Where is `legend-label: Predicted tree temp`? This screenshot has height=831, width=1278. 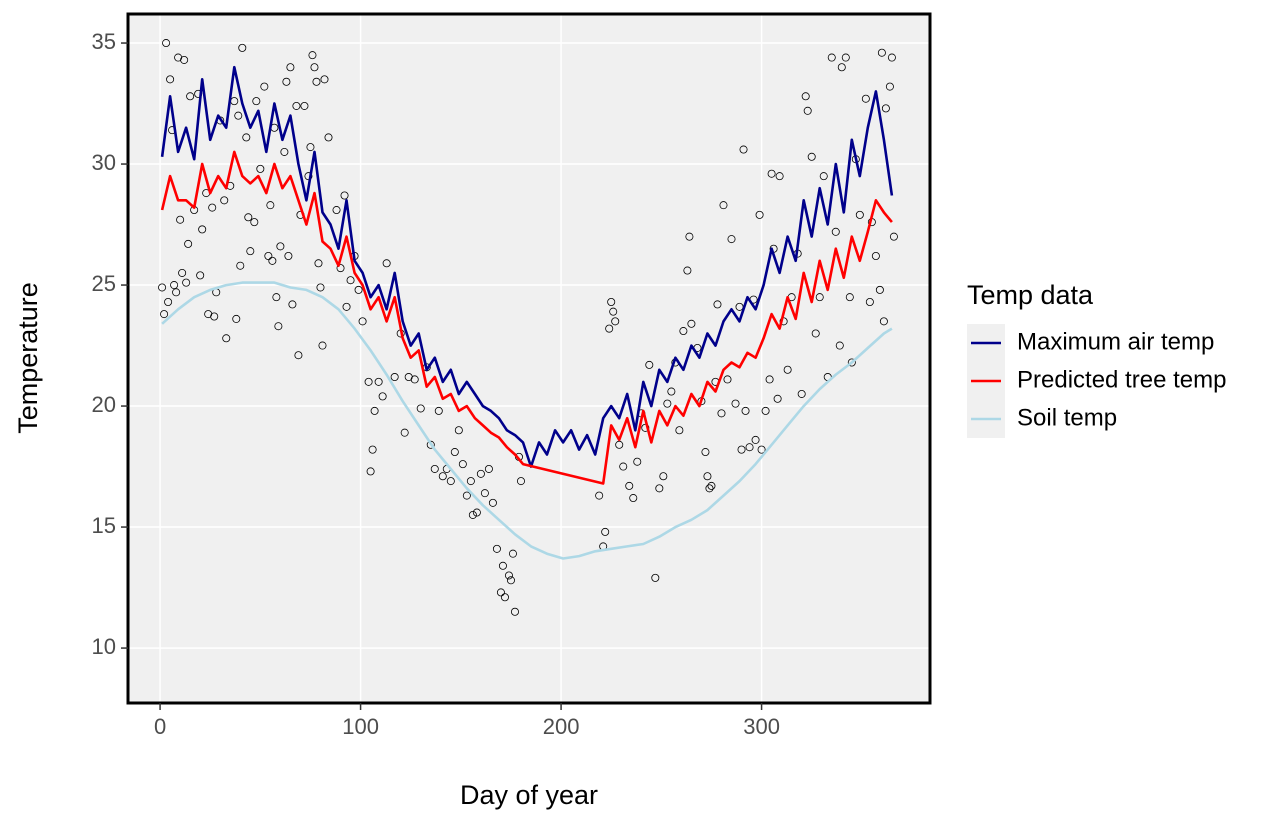
legend-label: Predicted tree temp is located at coordinates (1121, 379).